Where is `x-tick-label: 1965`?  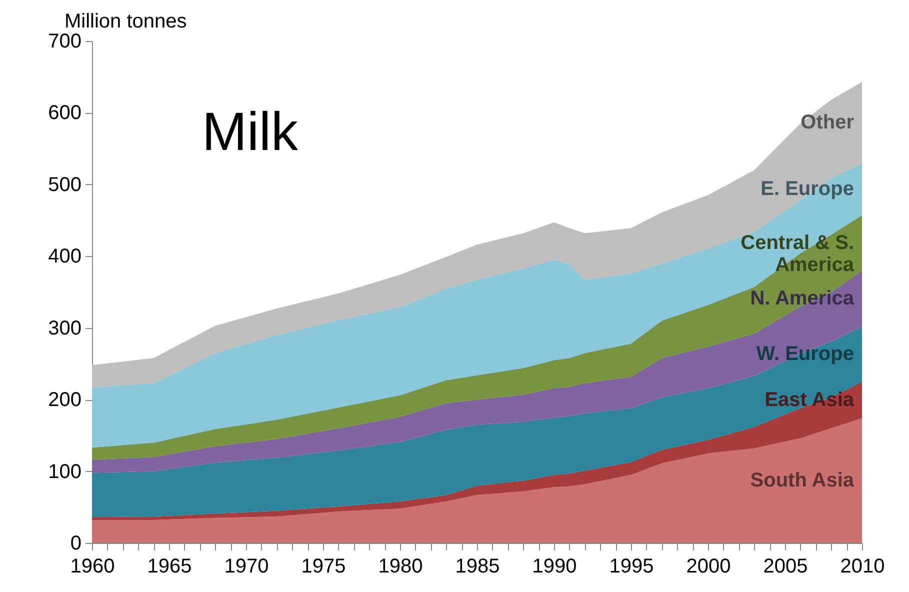
x-tick-label: 1965 is located at coordinates (169, 567).